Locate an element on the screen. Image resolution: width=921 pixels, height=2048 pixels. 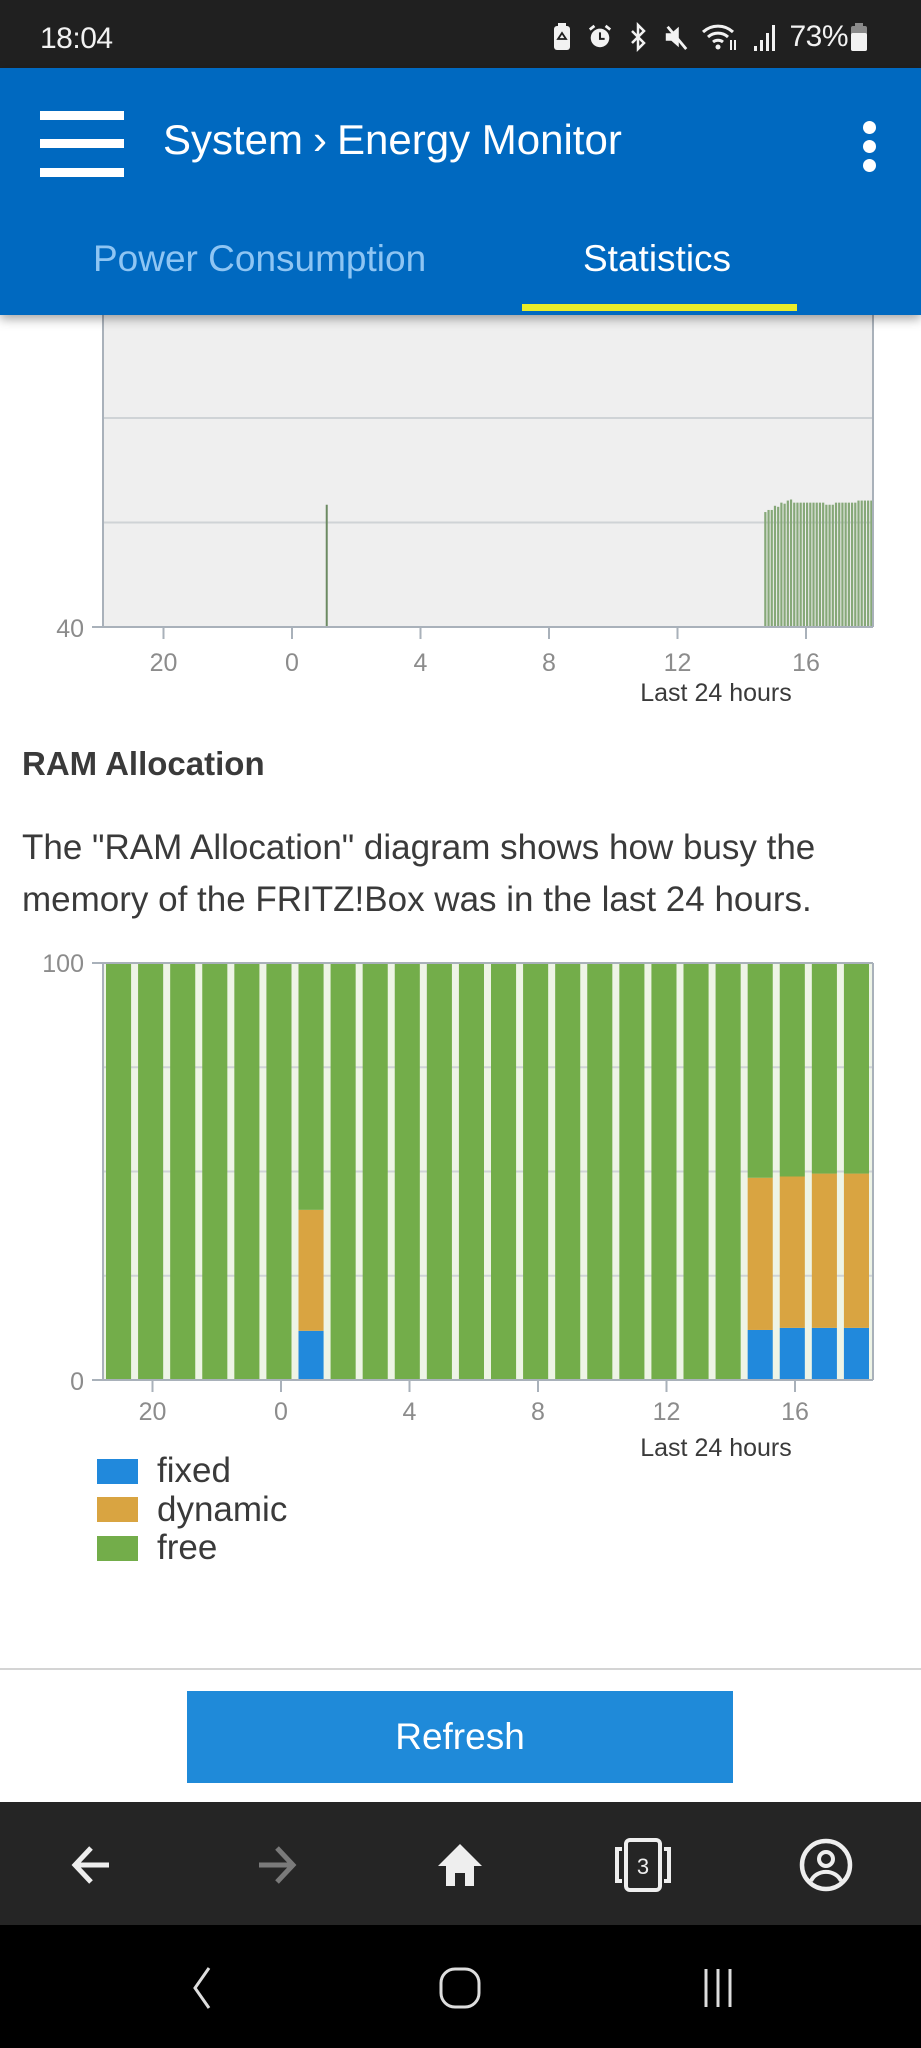
account-button is located at coordinates (826, 1865).